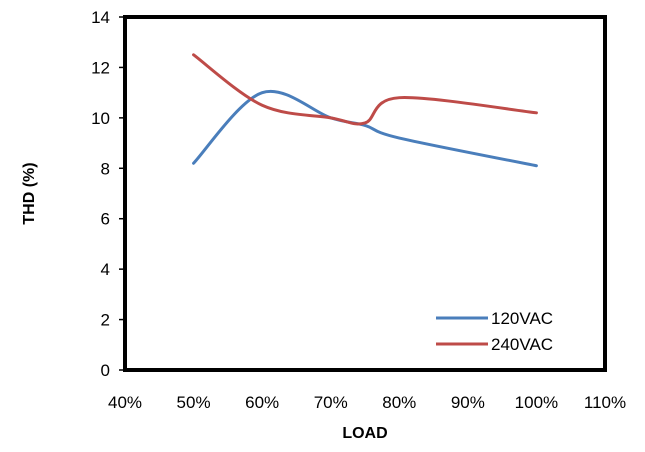 This screenshot has width=645, height=452. Describe the element at coordinates (331, 402) in the screenshot. I see `x-tick-label: 70%` at that location.